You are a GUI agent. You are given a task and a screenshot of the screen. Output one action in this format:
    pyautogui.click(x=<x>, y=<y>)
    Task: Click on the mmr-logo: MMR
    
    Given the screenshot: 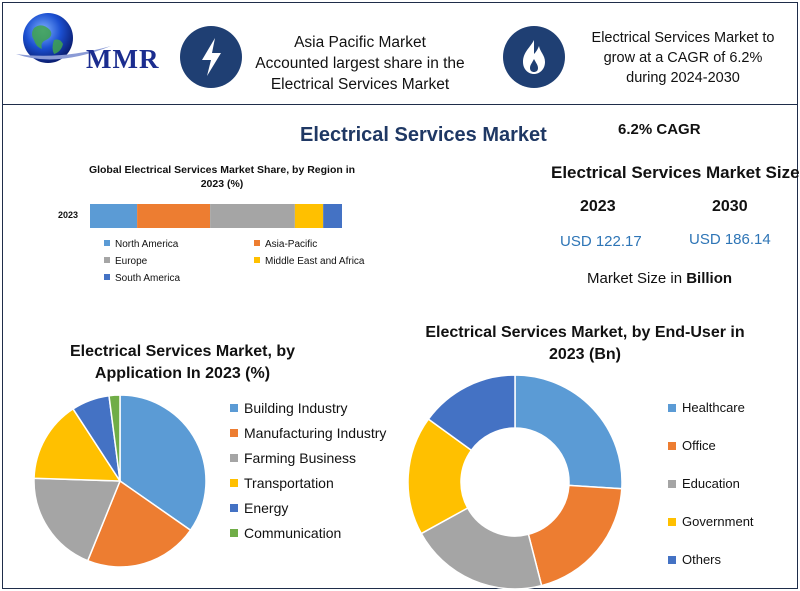 What is the action you would take?
    pyautogui.click(x=87, y=42)
    